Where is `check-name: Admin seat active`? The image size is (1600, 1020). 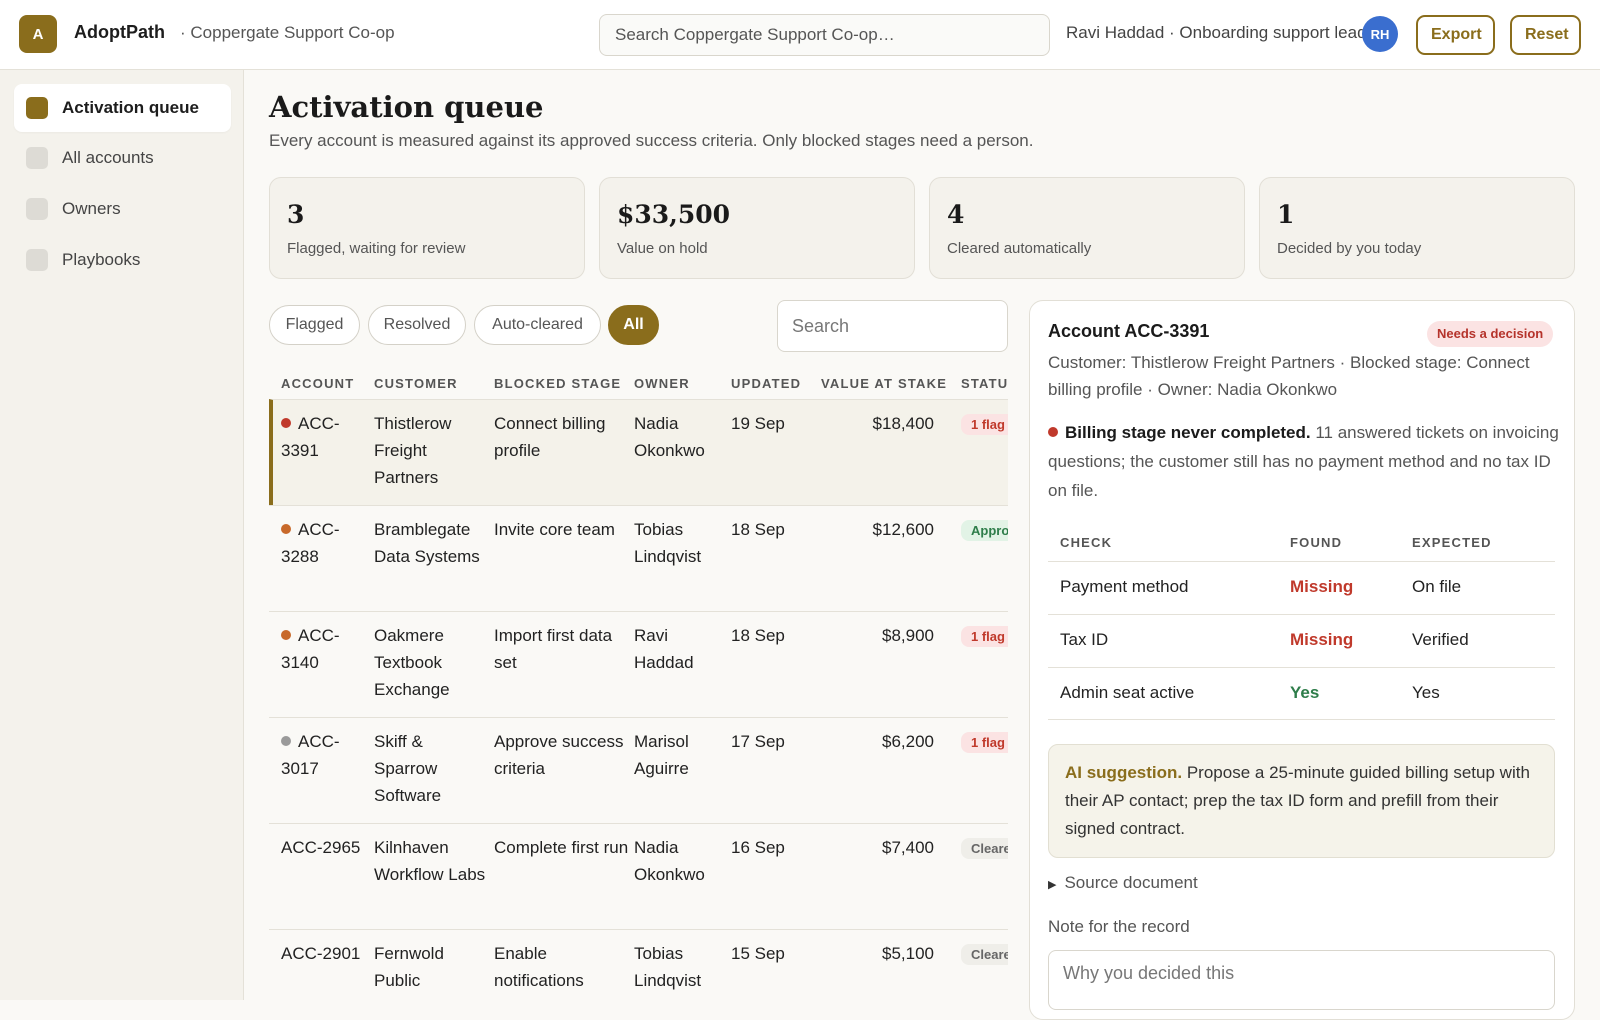 check-name: Admin seat active is located at coordinates (1127, 692).